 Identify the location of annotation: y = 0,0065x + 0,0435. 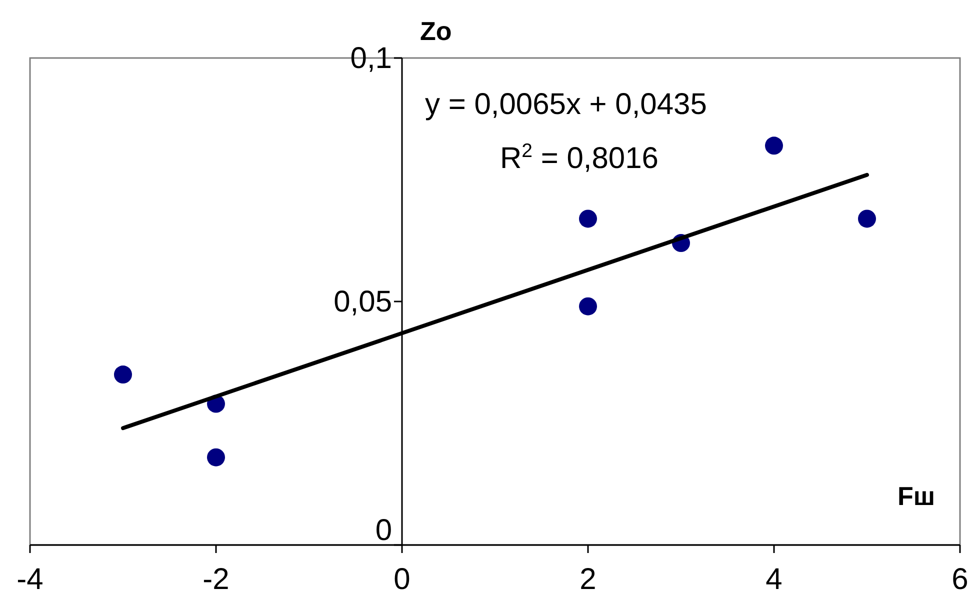
(566, 104).